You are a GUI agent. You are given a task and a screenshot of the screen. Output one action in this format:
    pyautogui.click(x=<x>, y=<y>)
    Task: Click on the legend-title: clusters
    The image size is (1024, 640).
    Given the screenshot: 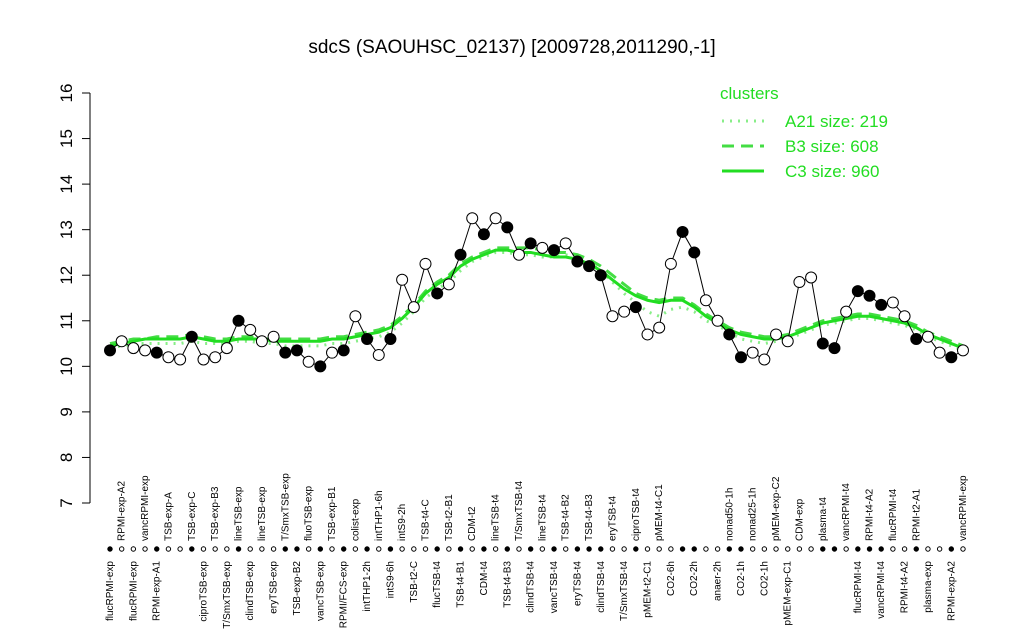 What is the action you would take?
    pyautogui.click(x=749, y=93)
    